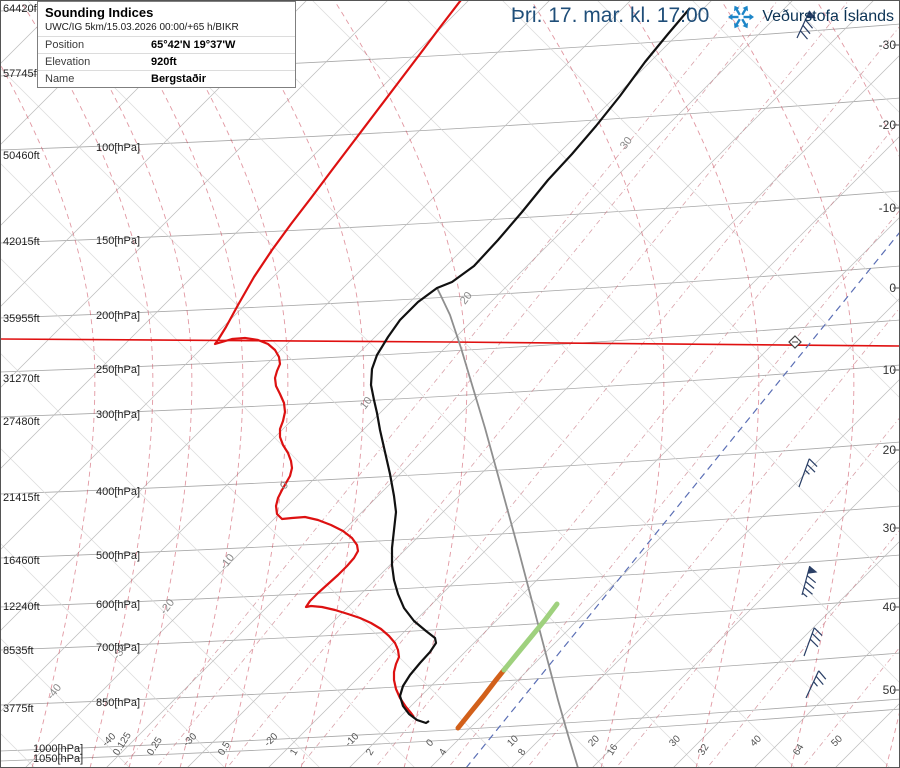 This screenshot has height=768, width=900. I want to click on temperature-right-axis-label: 50, so click(890, 690).